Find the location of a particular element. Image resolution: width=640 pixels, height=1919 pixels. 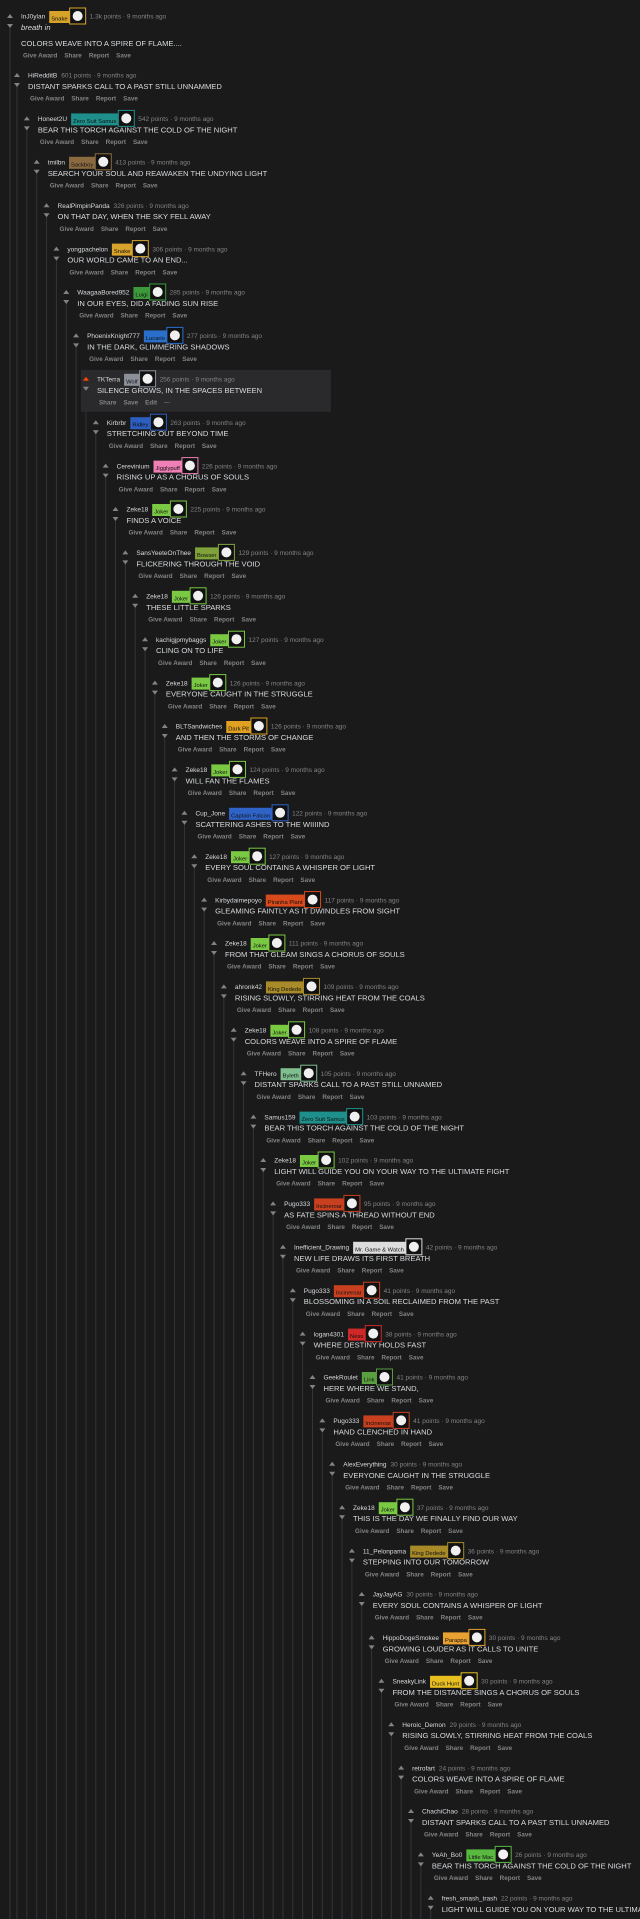

author: fresh_smash_trash is located at coordinates (470, 1899).